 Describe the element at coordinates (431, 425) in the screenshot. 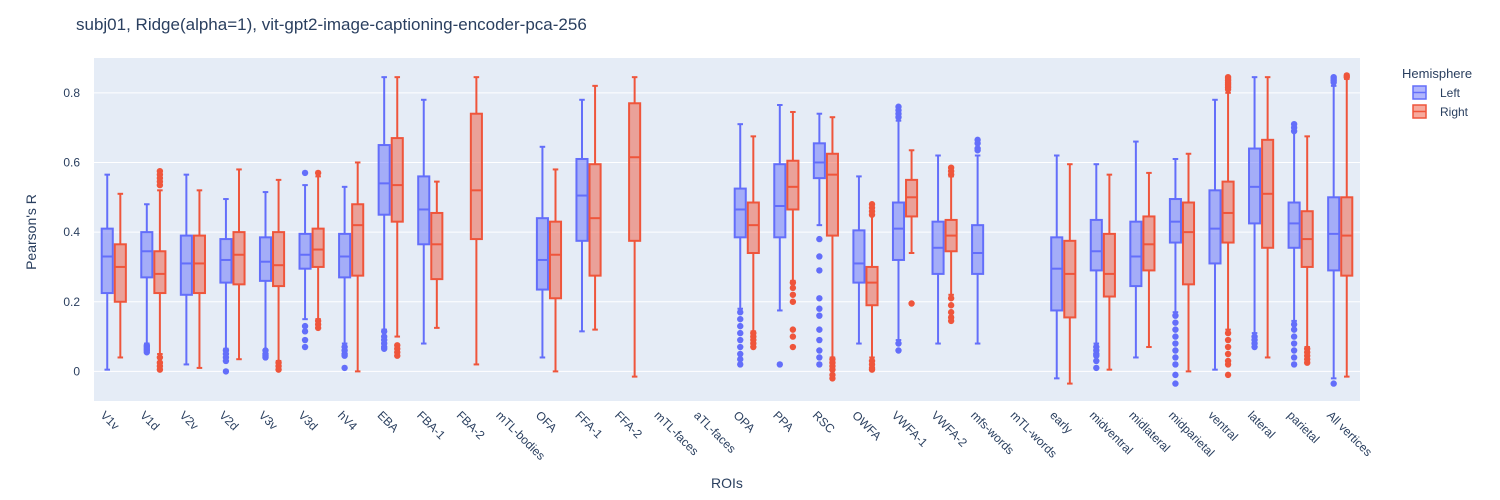

I see `x-tick-label: FBA-1` at that location.